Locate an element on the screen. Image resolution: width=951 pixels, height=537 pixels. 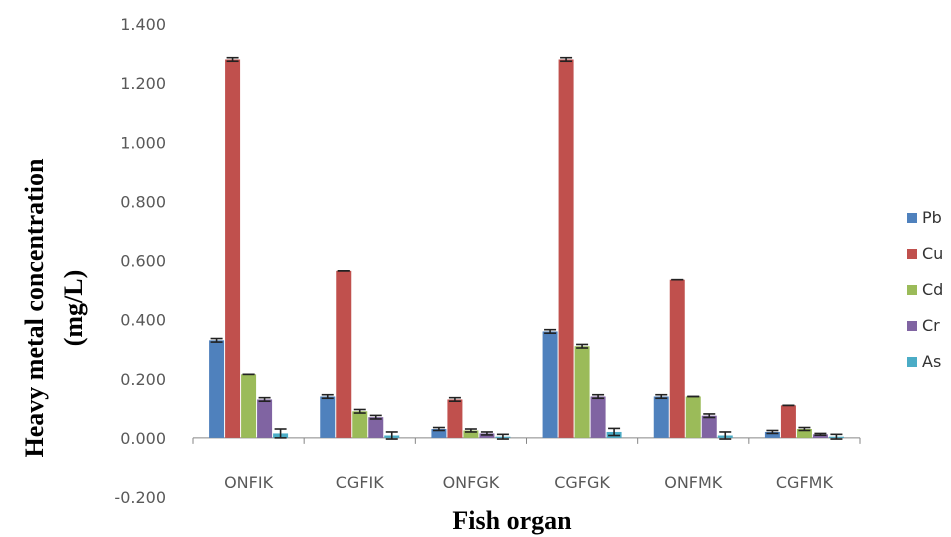
legend-label-cu: Cu is located at coordinates (932, 253).